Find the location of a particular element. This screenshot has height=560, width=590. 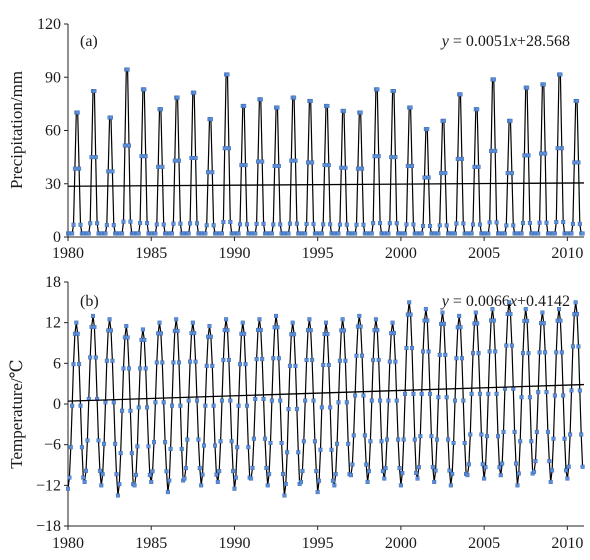

temperature-y-axis-title: Temperature/℃ is located at coordinates (16, 413).